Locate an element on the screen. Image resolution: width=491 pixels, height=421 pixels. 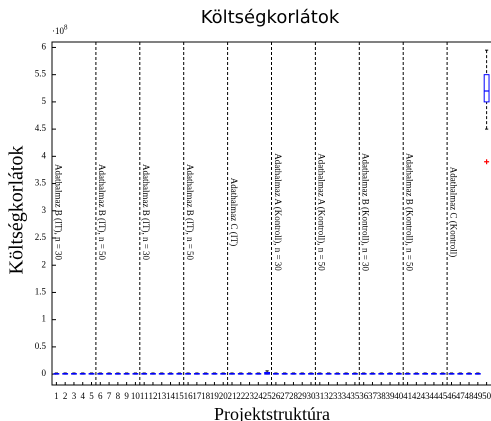
x-tick-label: 23 is located at coordinates (250, 396).